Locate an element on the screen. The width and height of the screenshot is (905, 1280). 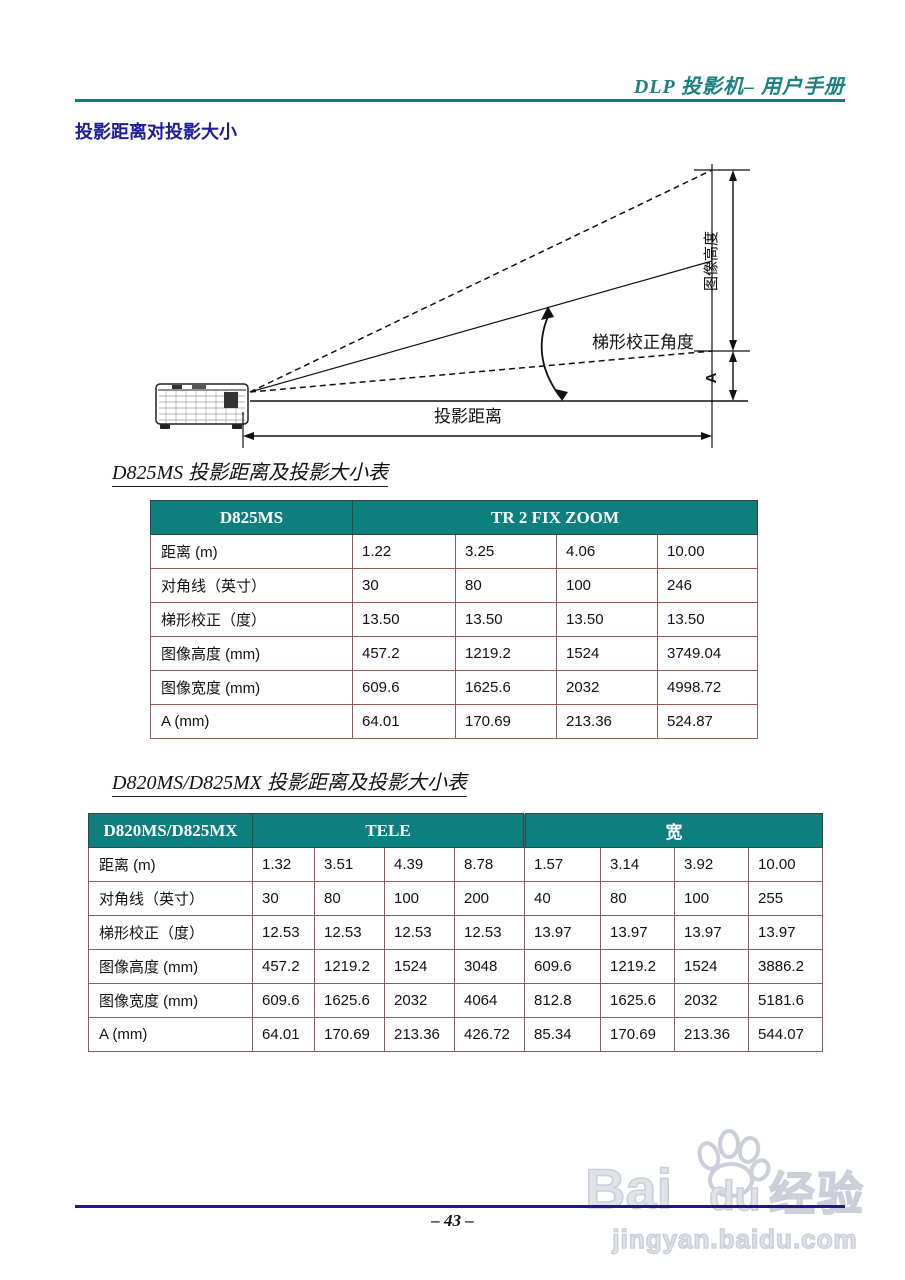
watermark-url: jingyan.baidu.com is located at coordinates (735, 1239).